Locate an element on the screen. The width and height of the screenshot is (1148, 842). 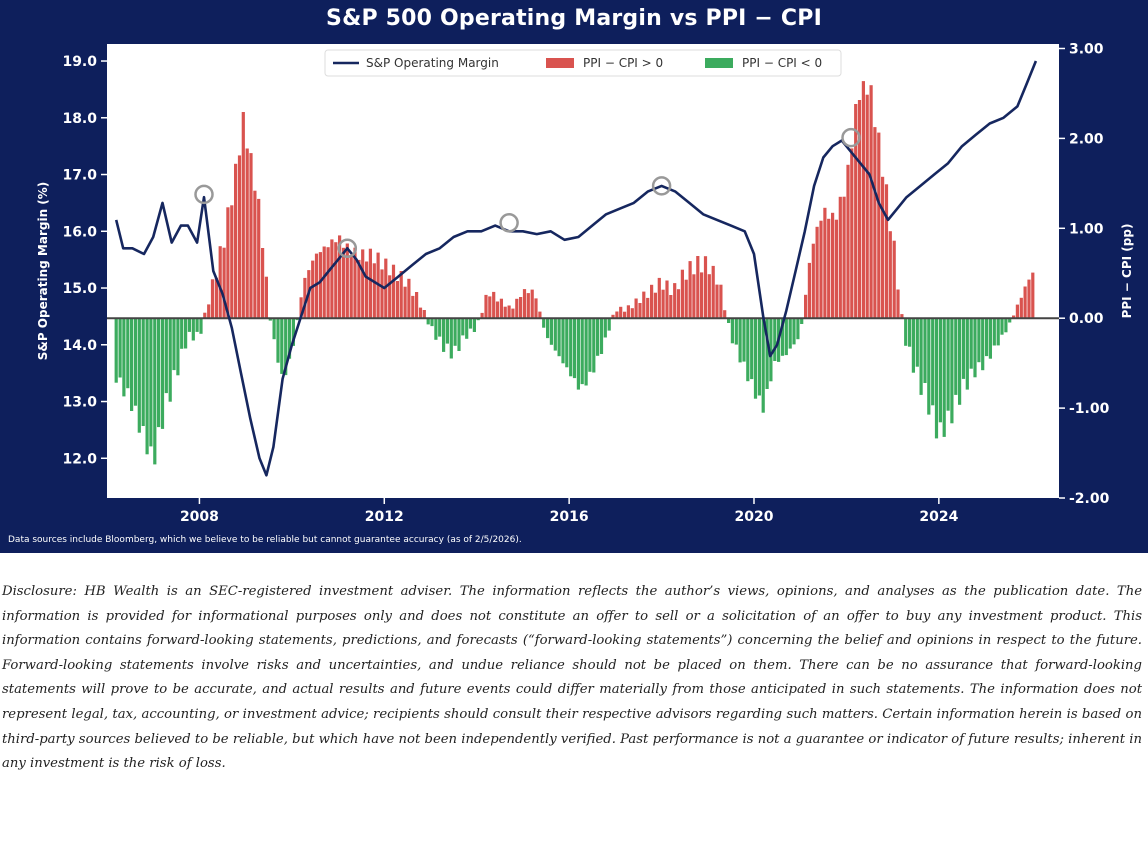
y-right-tick-label: 0.00 is located at coordinates (1086, 319).